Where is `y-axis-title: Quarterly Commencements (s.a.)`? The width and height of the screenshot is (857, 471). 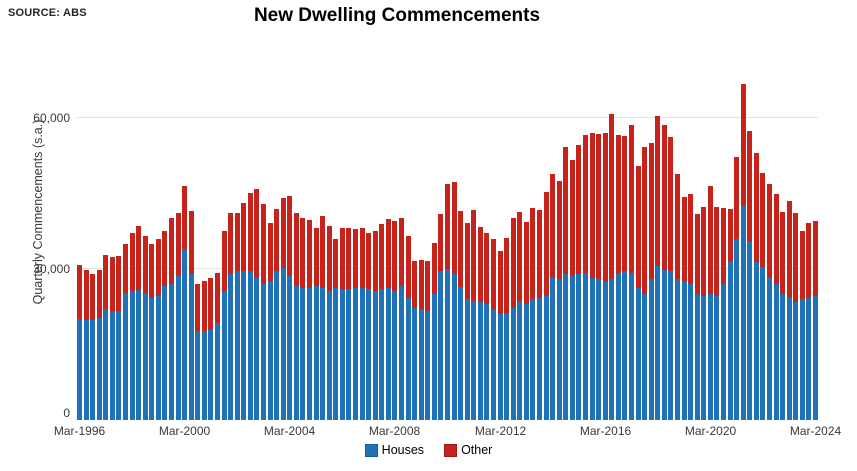 y-axis-title: Quarterly Commencements (s.a.) is located at coordinates (38, 212).